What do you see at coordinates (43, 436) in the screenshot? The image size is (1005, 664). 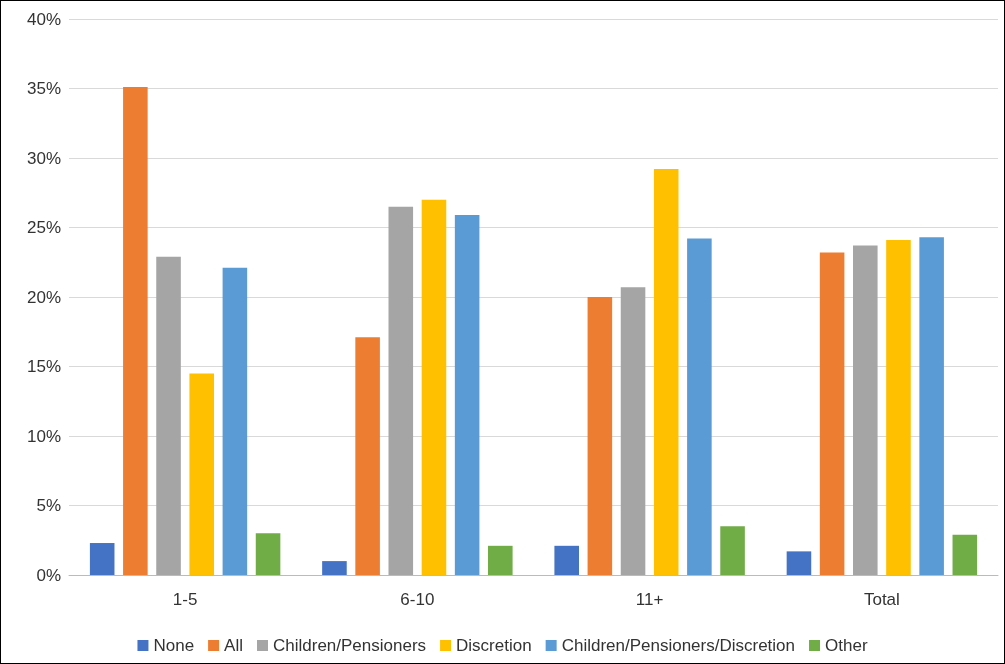 I see `y-tick-label: 10%` at bounding box center [43, 436].